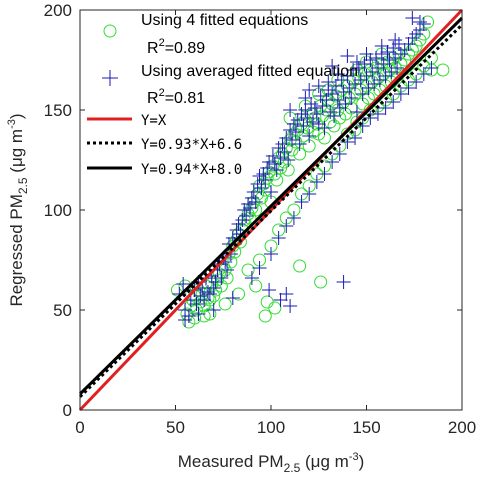 The image size is (478, 478). What do you see at coordinates (462, 427) in the screenshot?
I see `x-tick-label: 200` at bounding box center [462, 427].